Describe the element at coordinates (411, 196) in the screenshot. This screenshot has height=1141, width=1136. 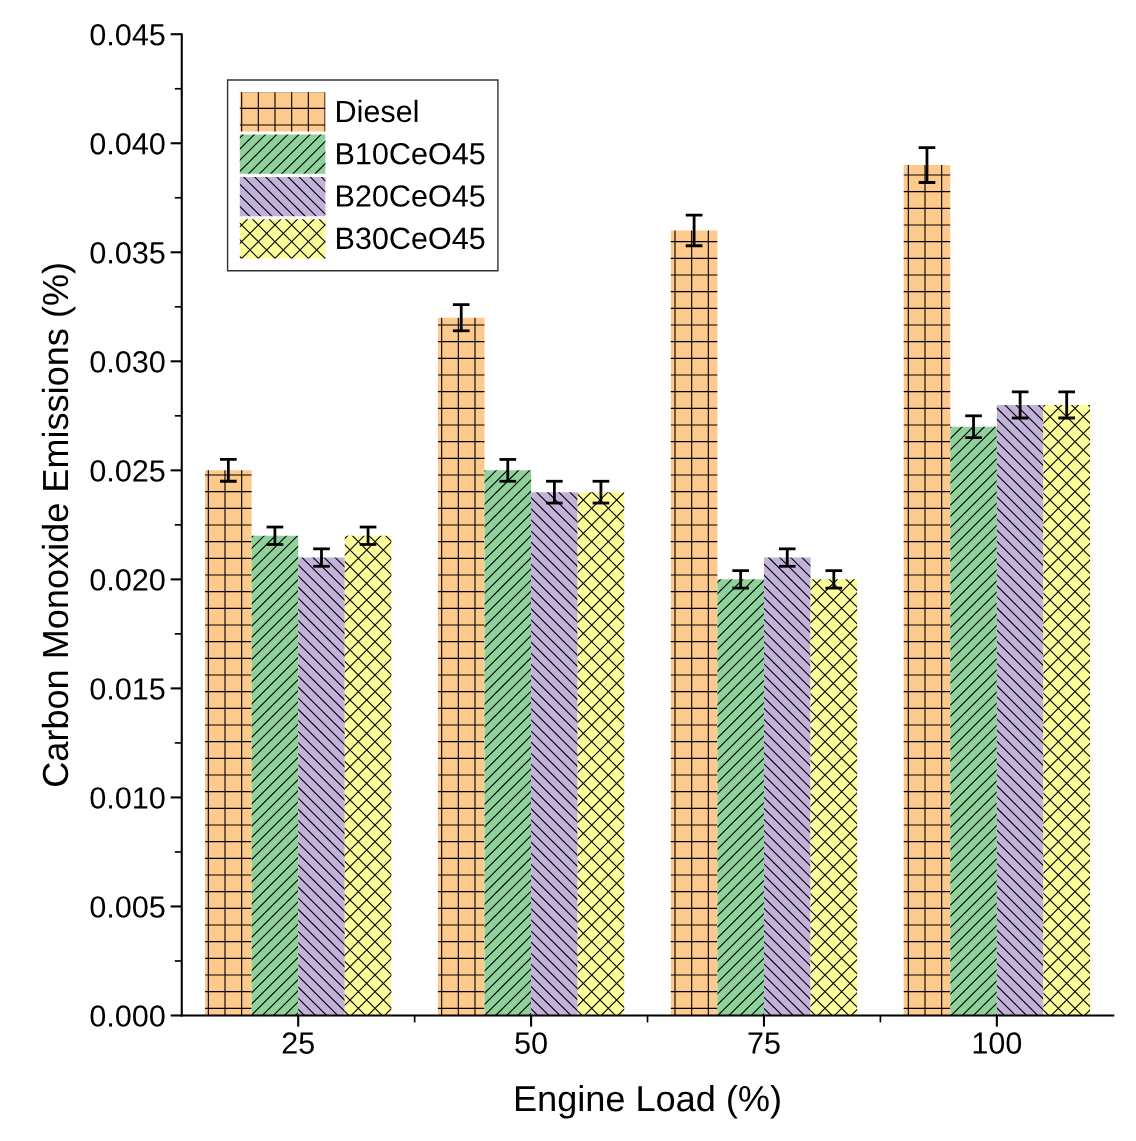
I see `legend-label: B20CeO45` at that location.